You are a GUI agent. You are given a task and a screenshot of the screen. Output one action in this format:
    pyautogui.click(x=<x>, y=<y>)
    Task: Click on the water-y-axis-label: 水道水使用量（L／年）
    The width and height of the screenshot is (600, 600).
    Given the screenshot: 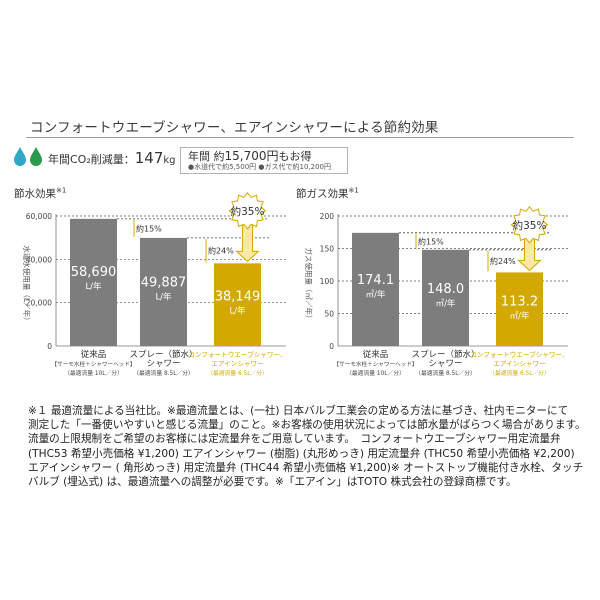 What is the action you would take?
    pyautogui.click(x=27, y=284)
    